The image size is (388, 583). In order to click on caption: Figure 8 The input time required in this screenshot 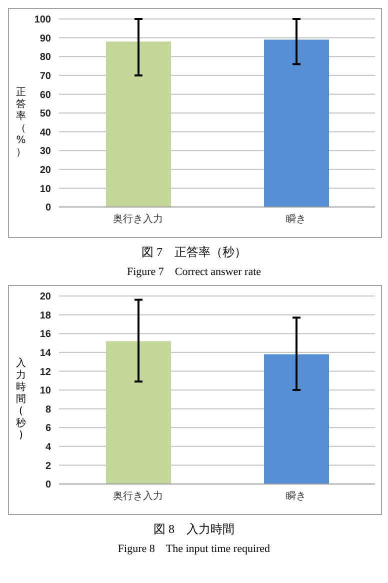, I will do `click(194, 549)`.